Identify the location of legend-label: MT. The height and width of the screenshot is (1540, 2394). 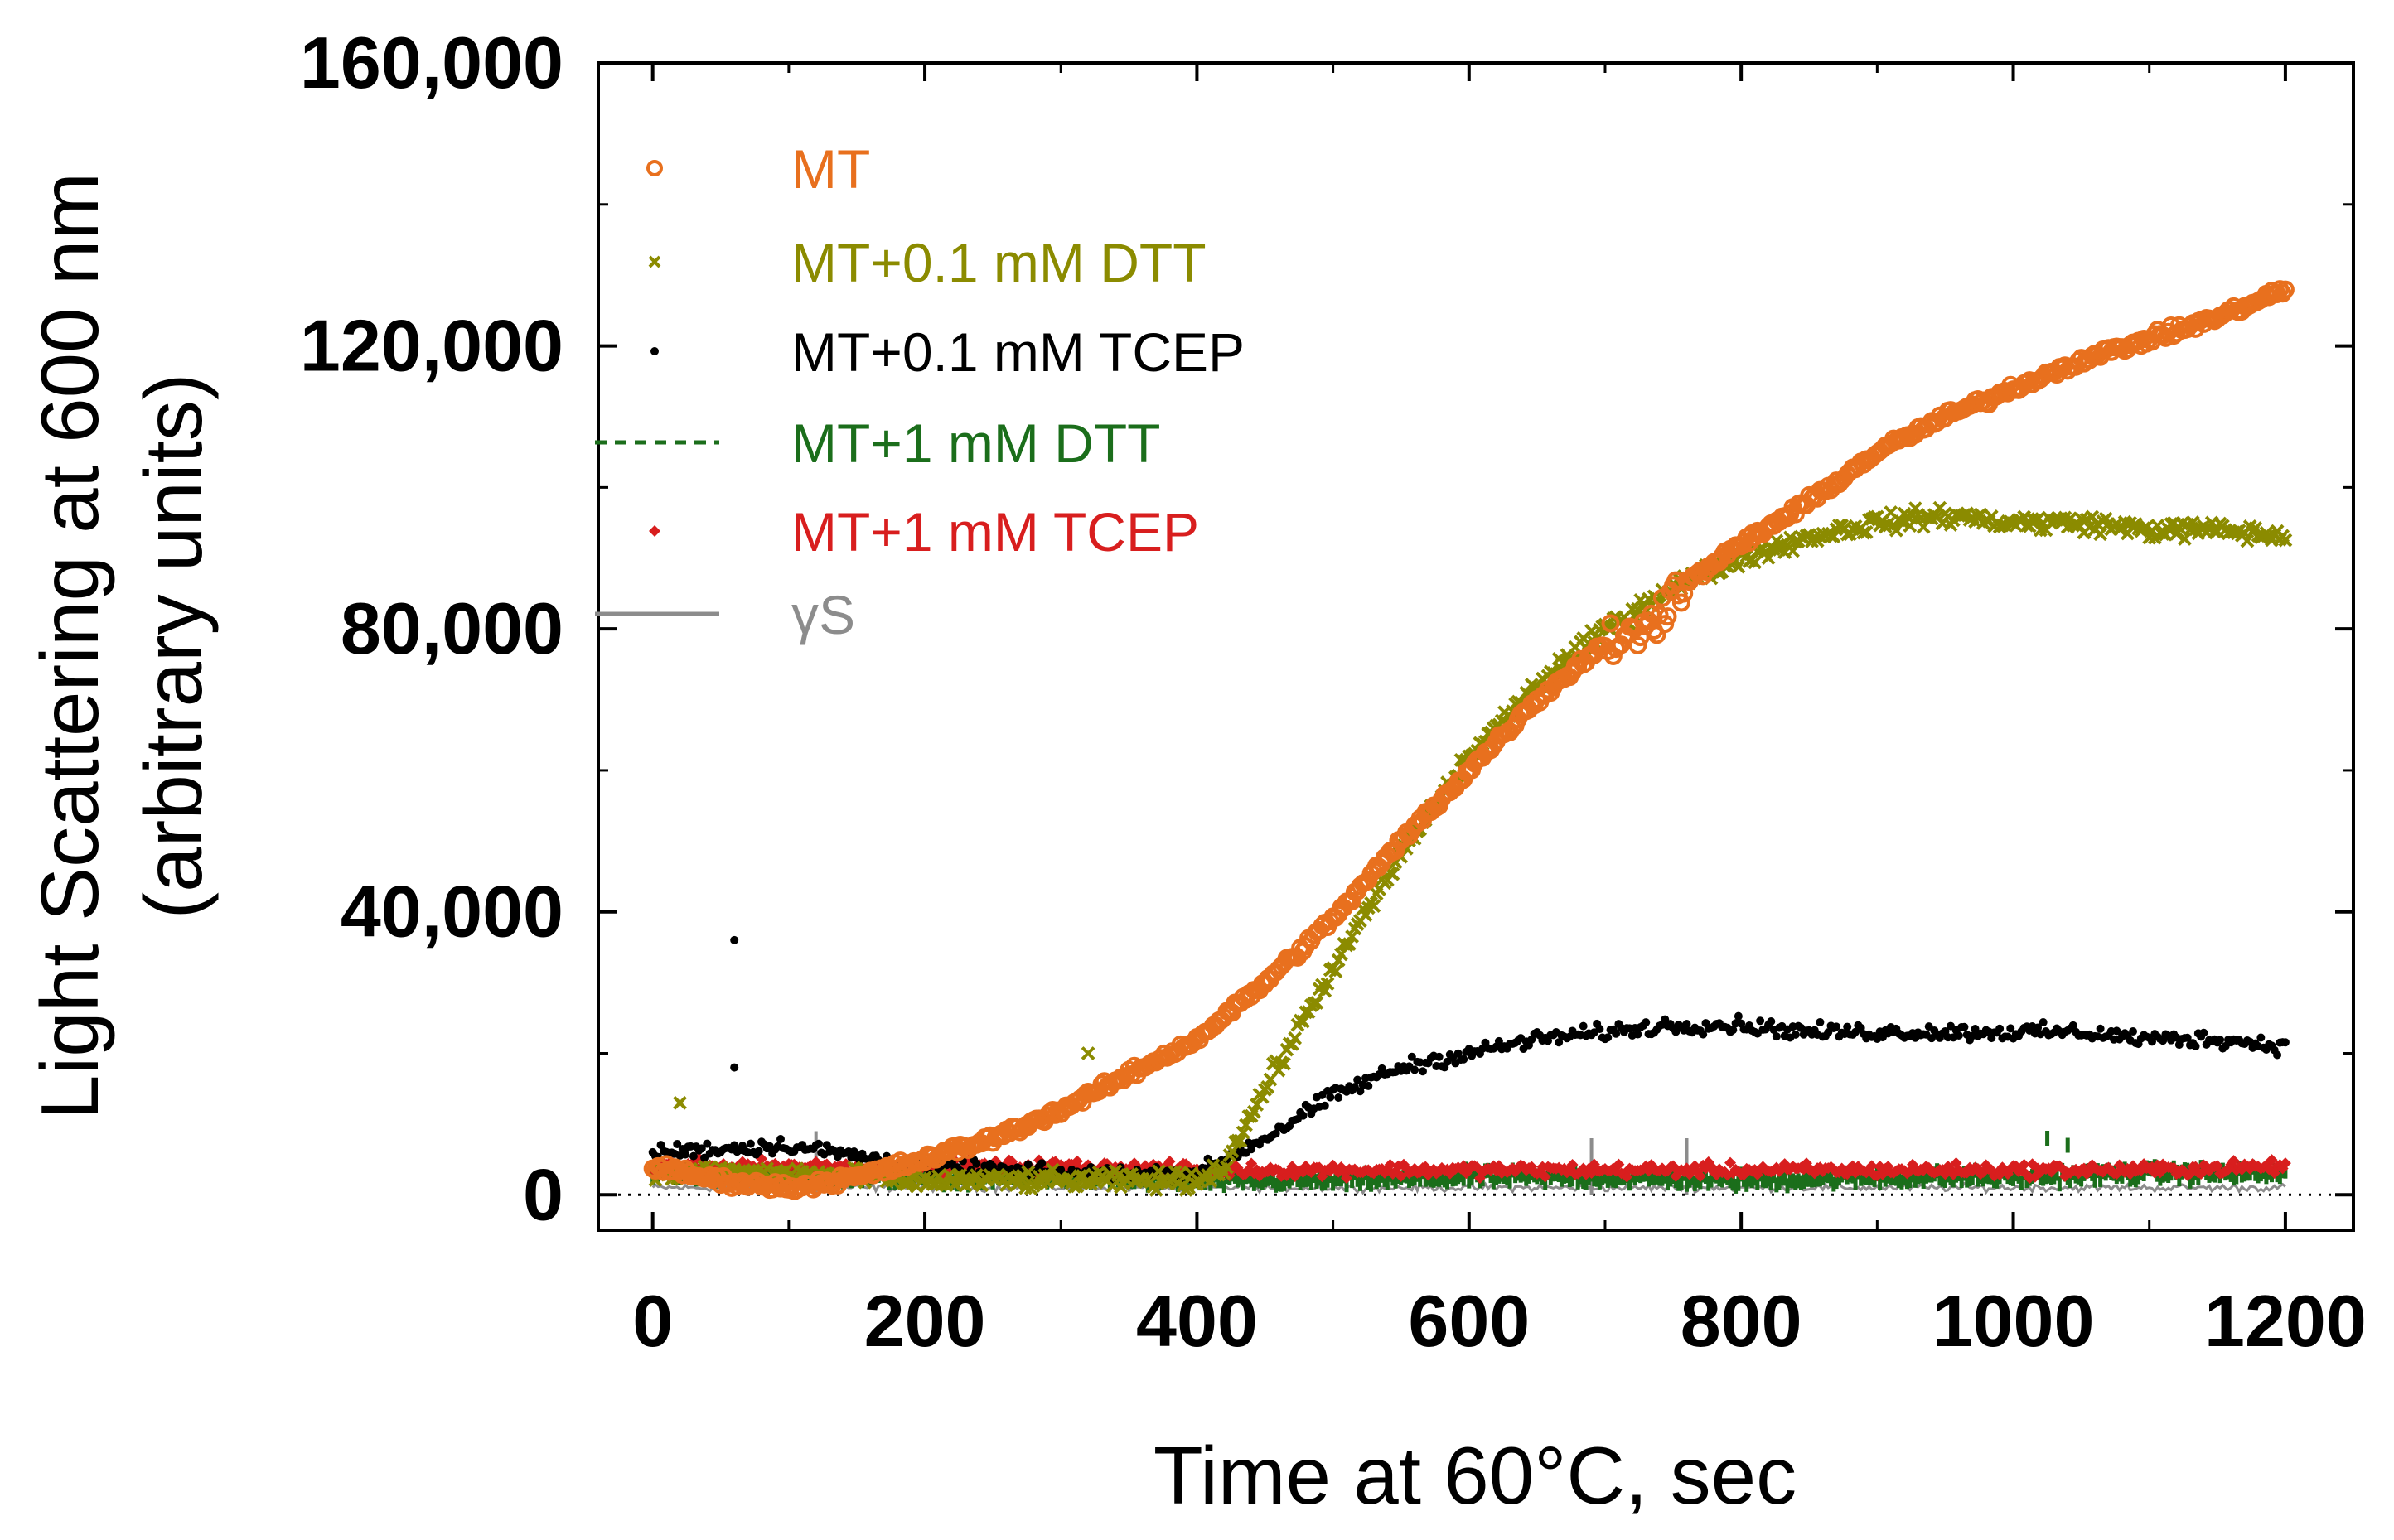
(831, 169).